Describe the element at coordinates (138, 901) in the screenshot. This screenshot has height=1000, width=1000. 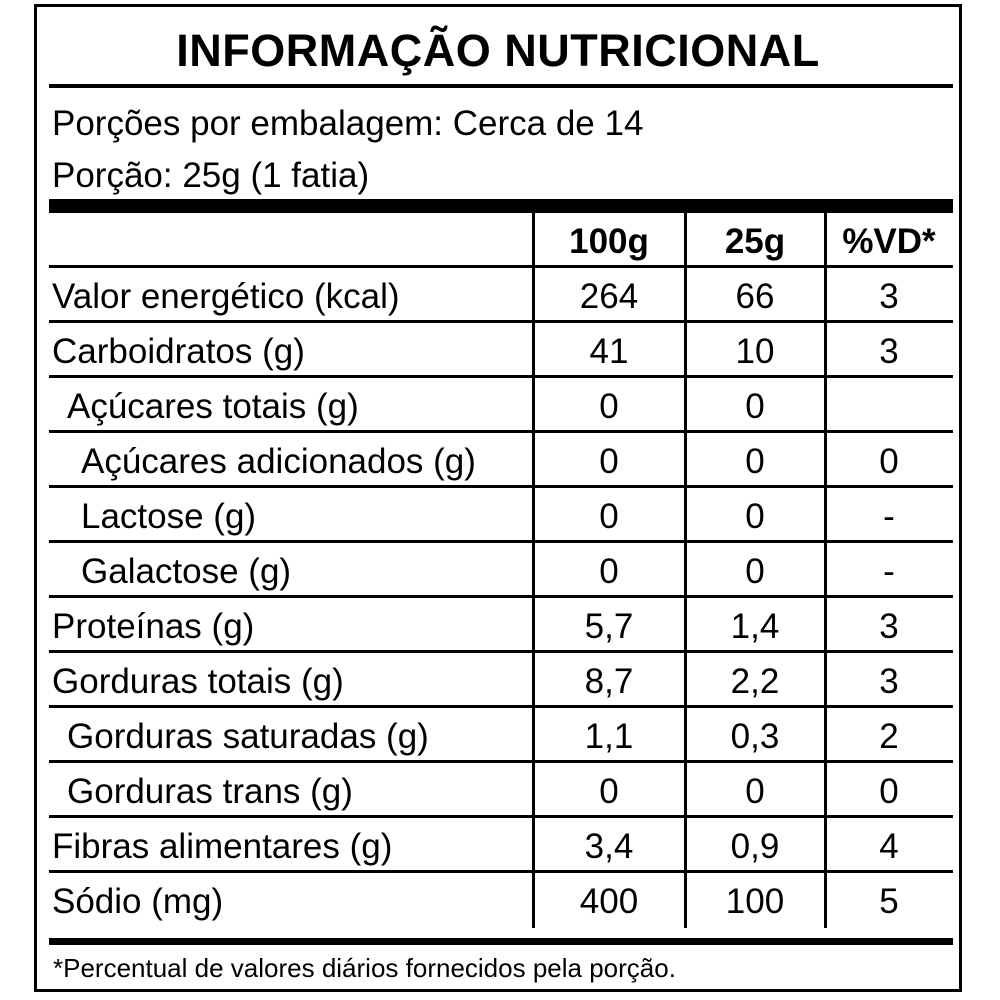
I see `nutrient-name: Sódio (mg)` at that location.